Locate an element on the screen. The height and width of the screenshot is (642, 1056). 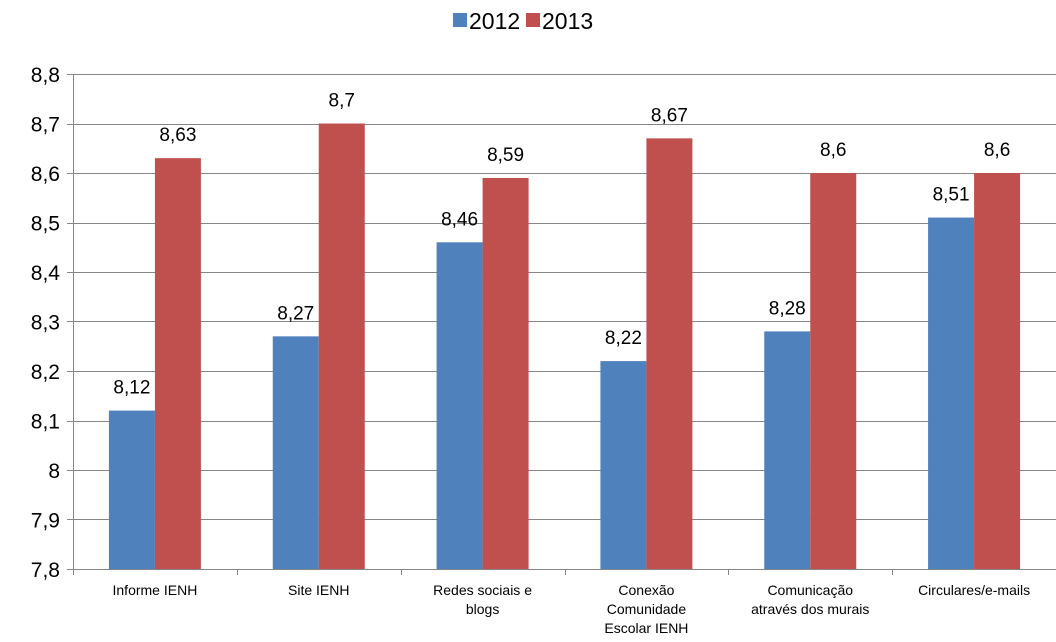
legend-label: 2012 is located at coordinates (494, 21).